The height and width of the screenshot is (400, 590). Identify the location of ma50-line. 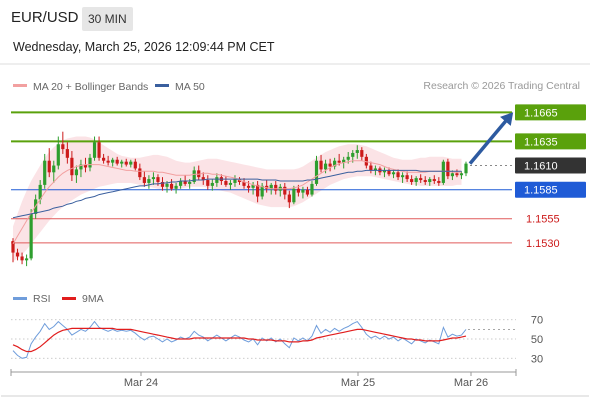
(237, 194).